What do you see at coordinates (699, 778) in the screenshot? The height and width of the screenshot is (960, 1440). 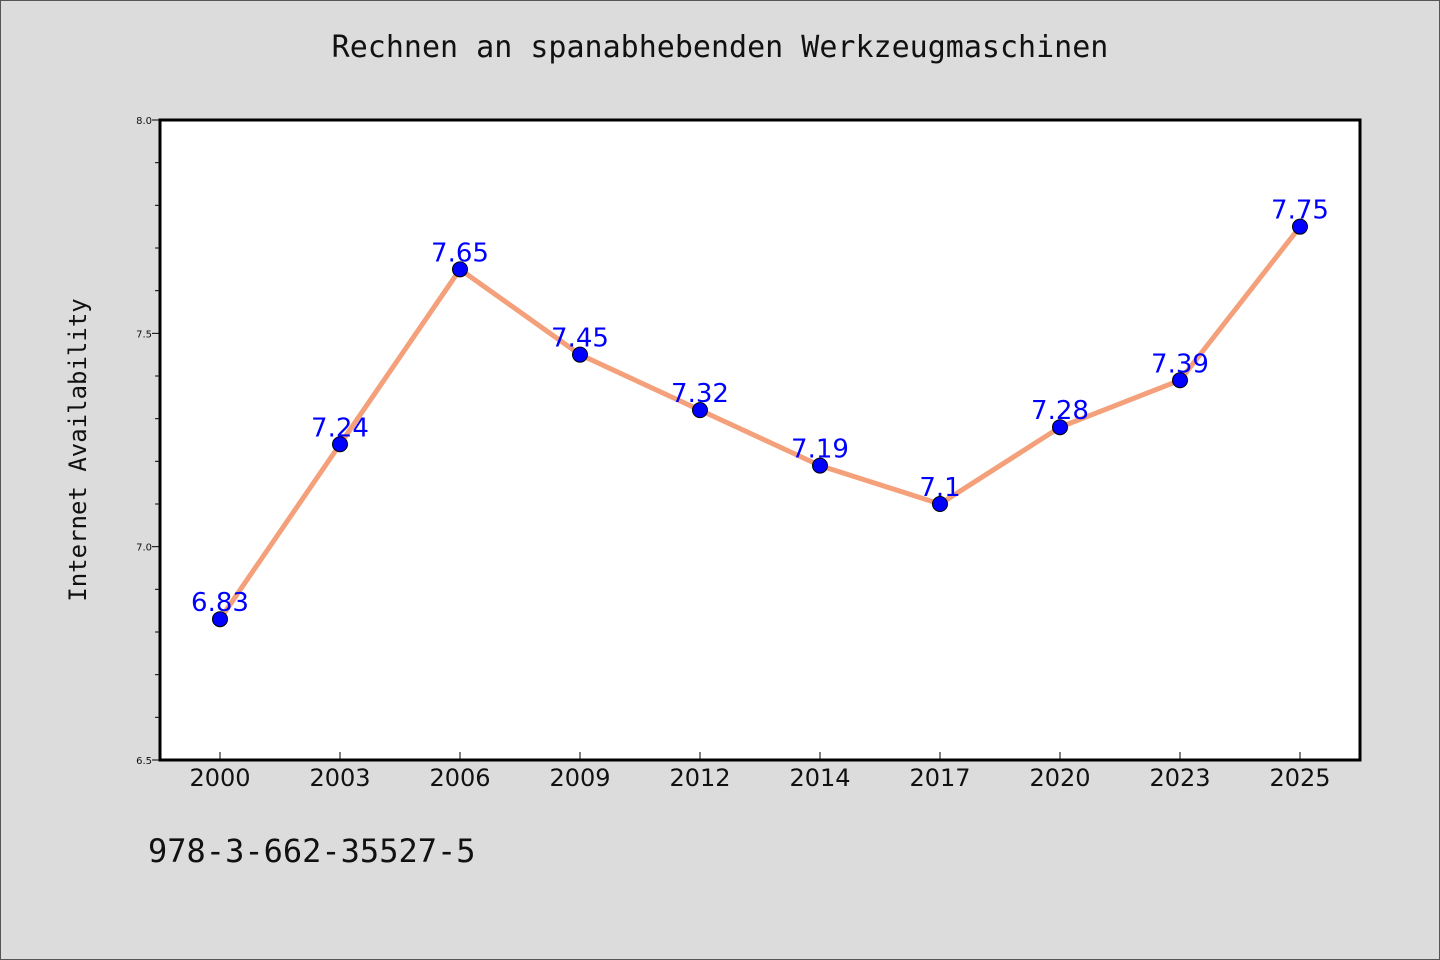 I see `x-tick-label: 2012` at bounding box center [699, 778].